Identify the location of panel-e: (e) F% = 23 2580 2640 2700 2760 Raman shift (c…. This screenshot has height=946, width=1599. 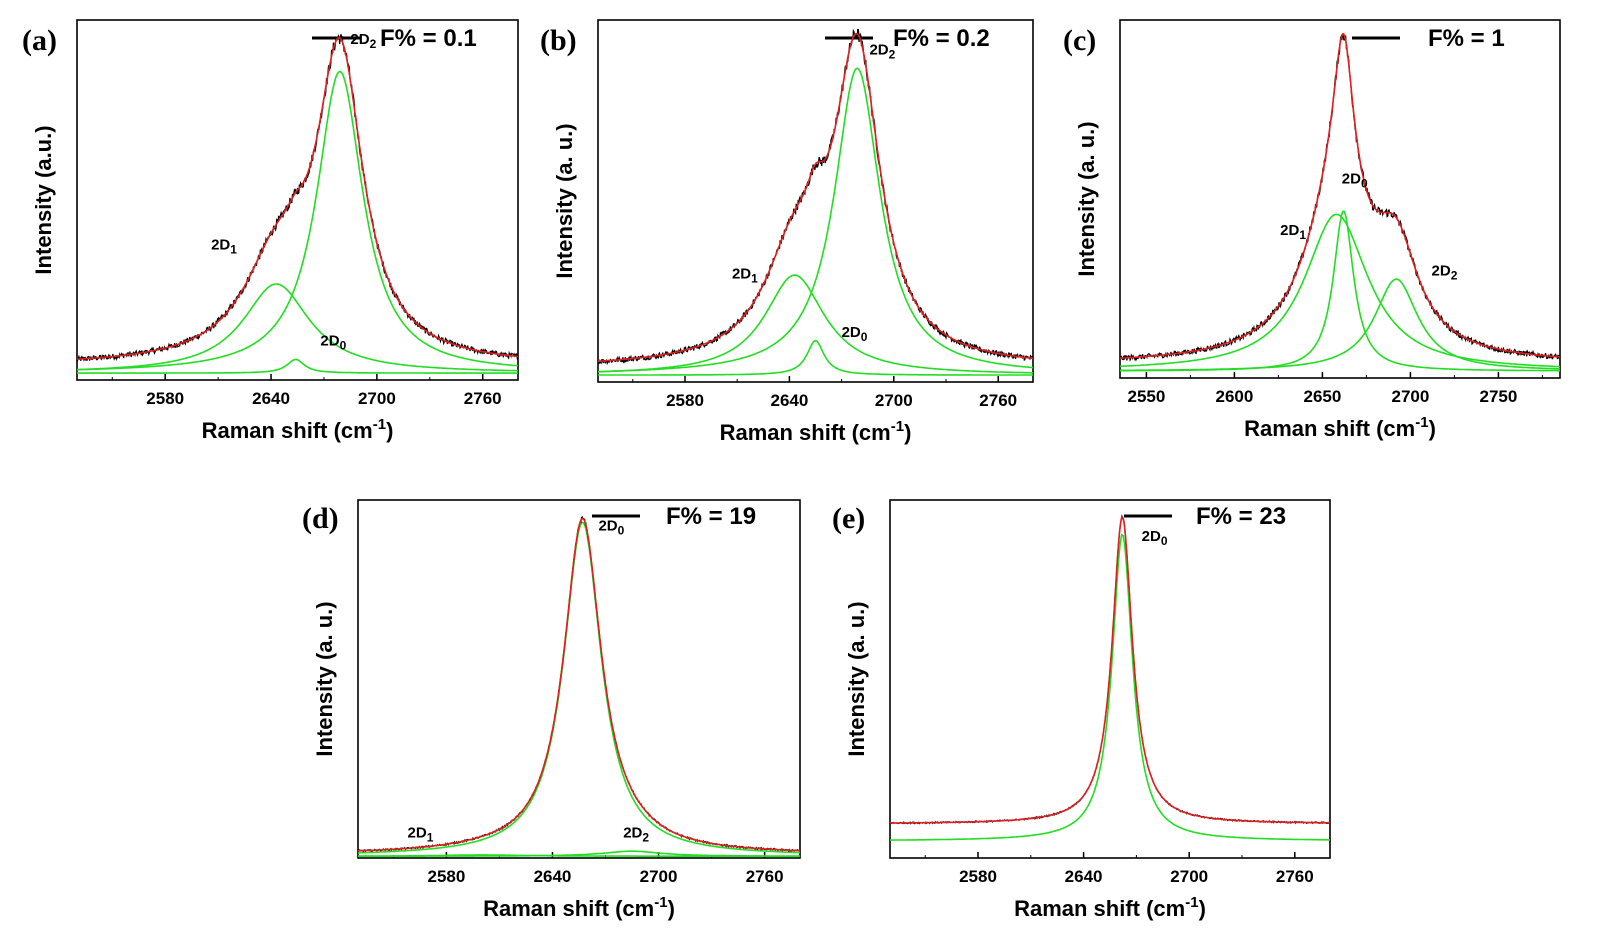
(1081, 710).